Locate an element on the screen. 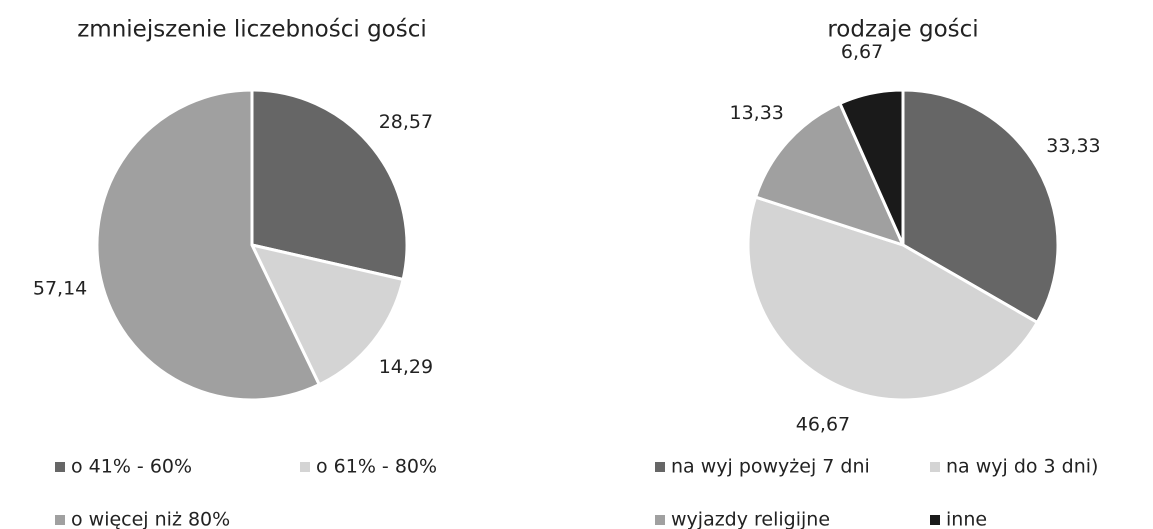 This screenshot has height=529, width=1153. data-label: 28,57 is located at coordinates (406, 122).